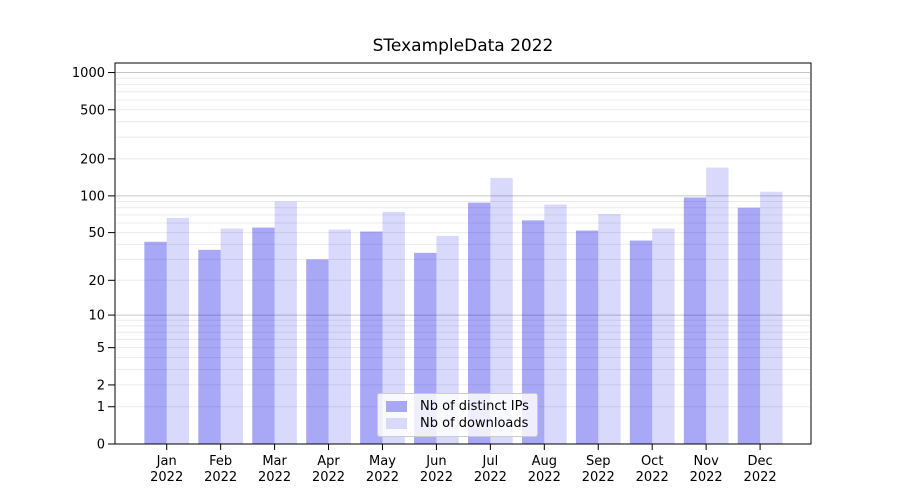 The height and width of the screenshot is (500, 900). What do you see at coordinates (285, 322) in the screenshot?
I see `bar-downloads-mar` at bounding box center [285, 322].